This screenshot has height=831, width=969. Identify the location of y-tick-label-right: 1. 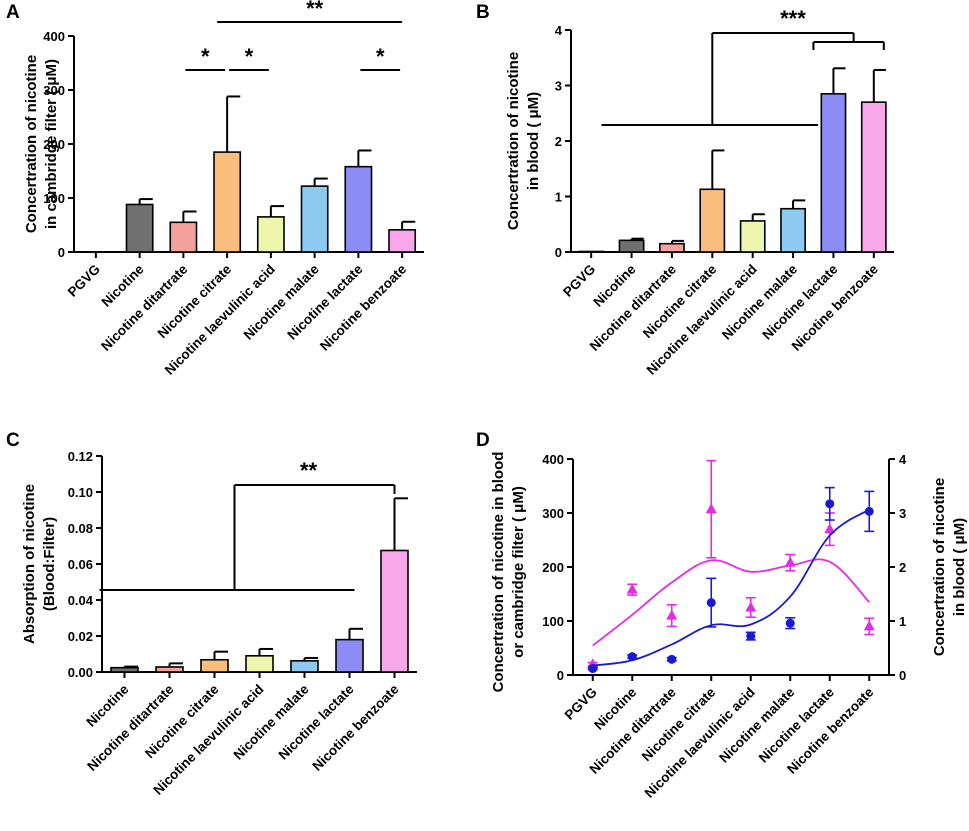
(902, 621).